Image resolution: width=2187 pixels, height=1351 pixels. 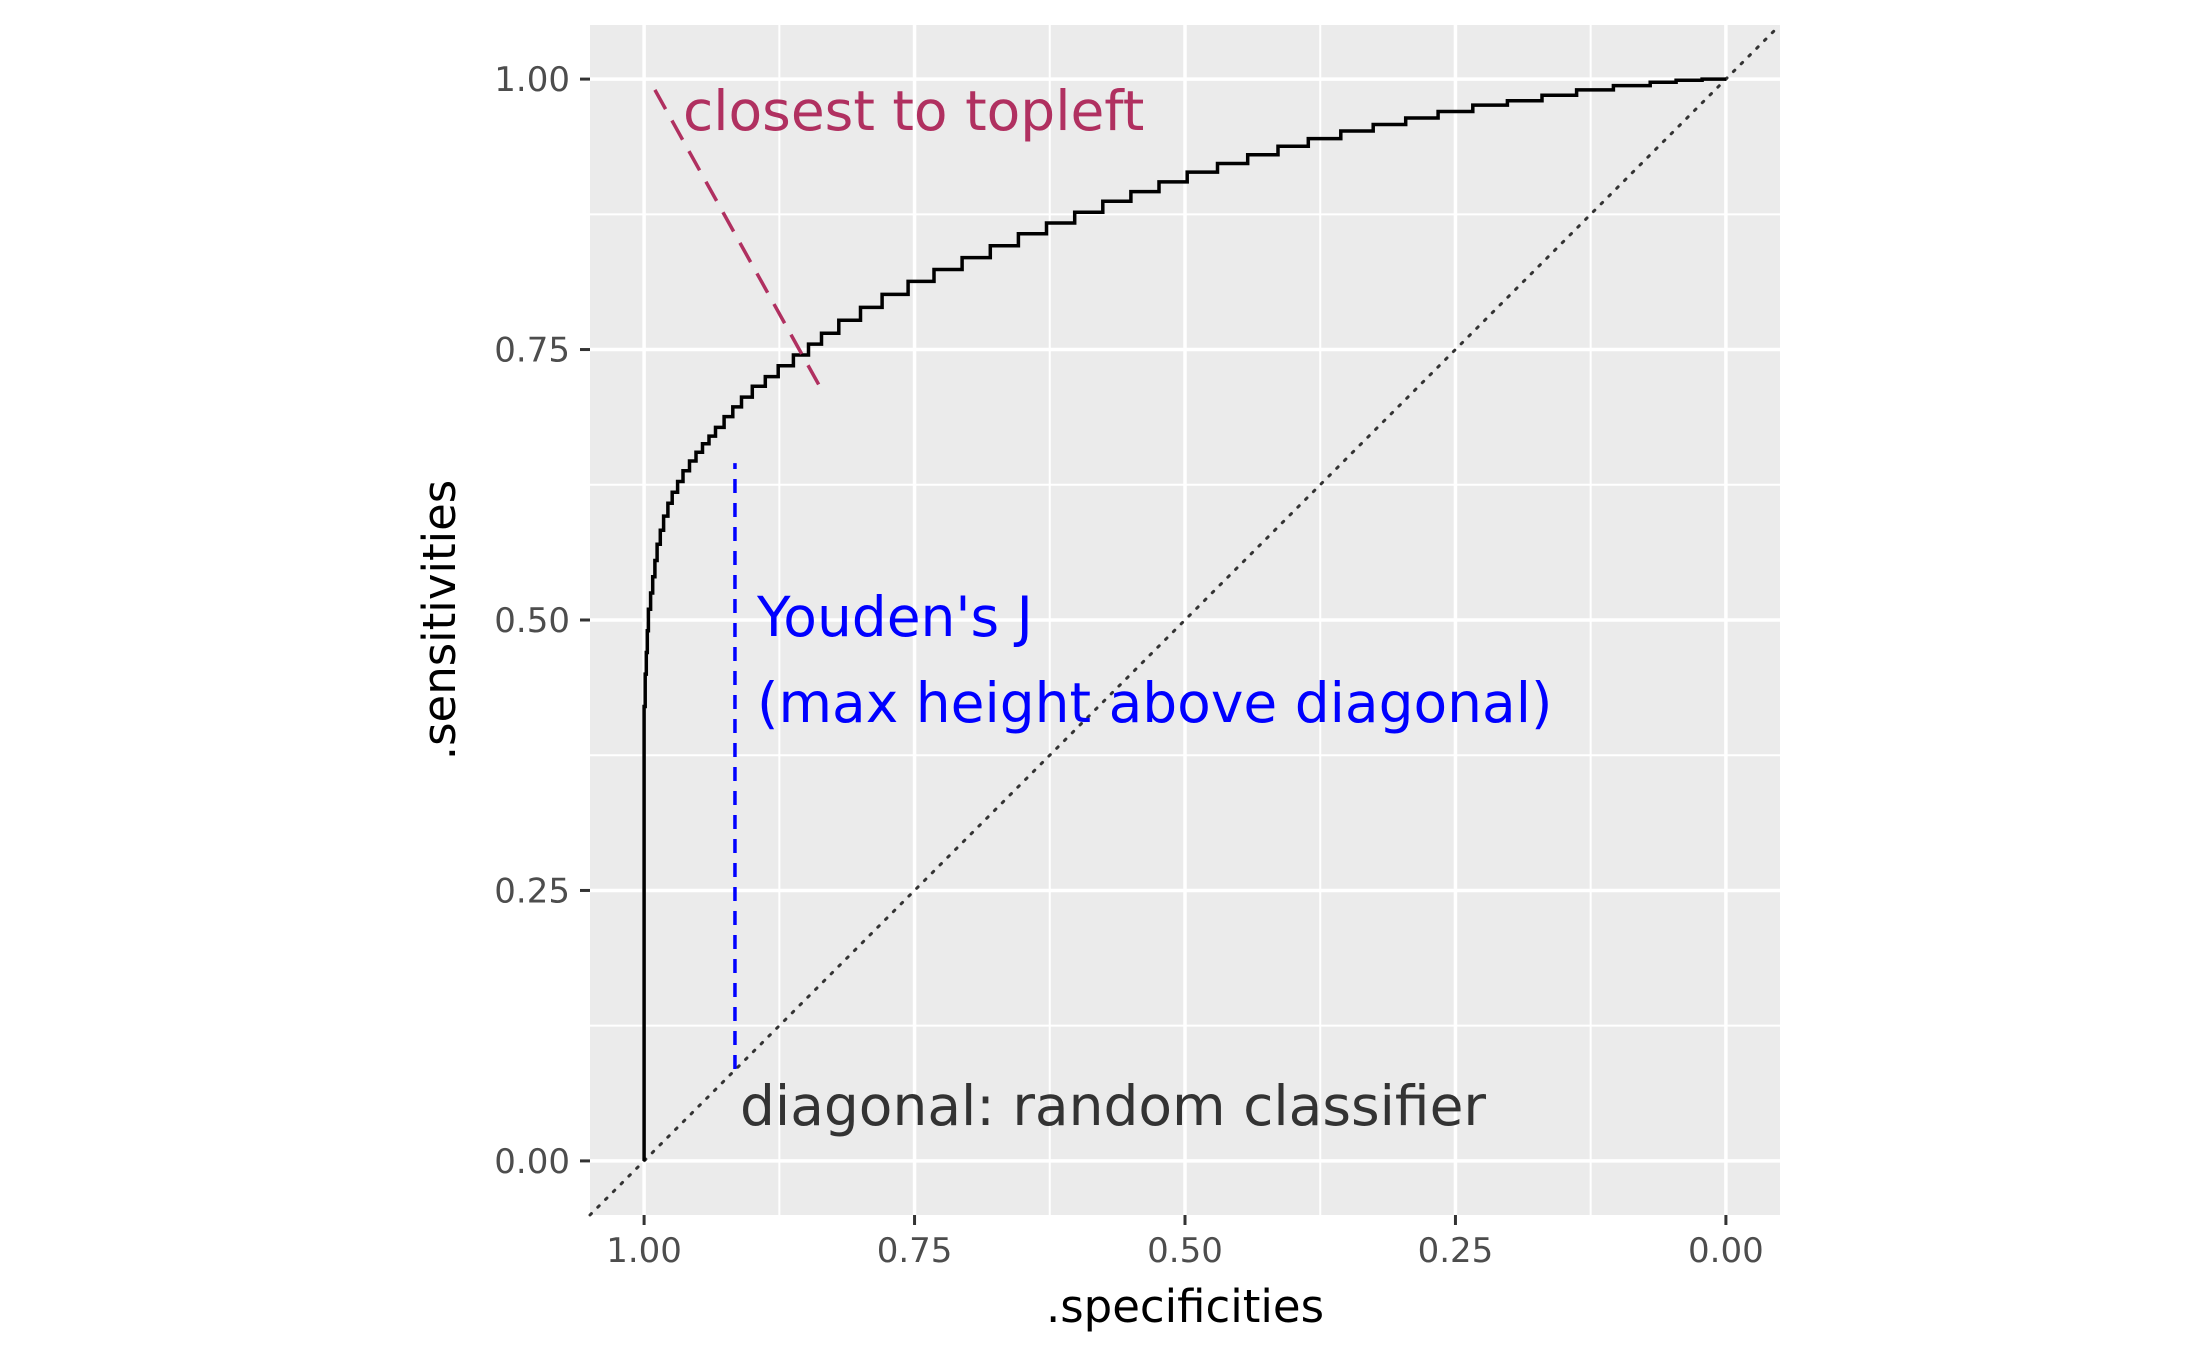 I want to click on x-tick-label: 0.75, so click(x=915, y=1251).